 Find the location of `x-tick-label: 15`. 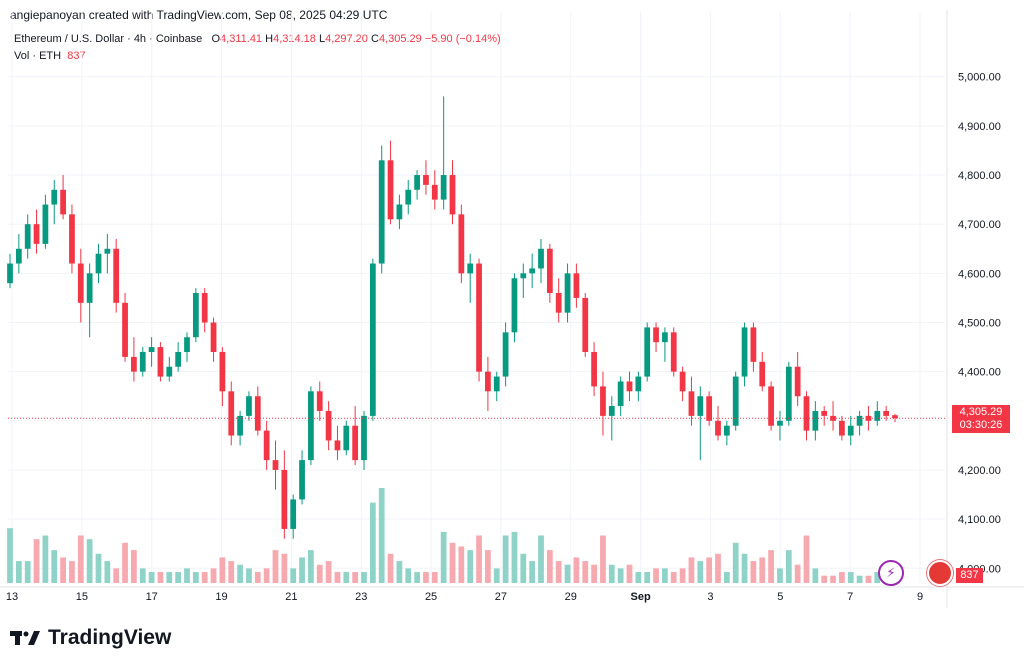

x-tick-label: 15 is located at coordinates (82, 597).